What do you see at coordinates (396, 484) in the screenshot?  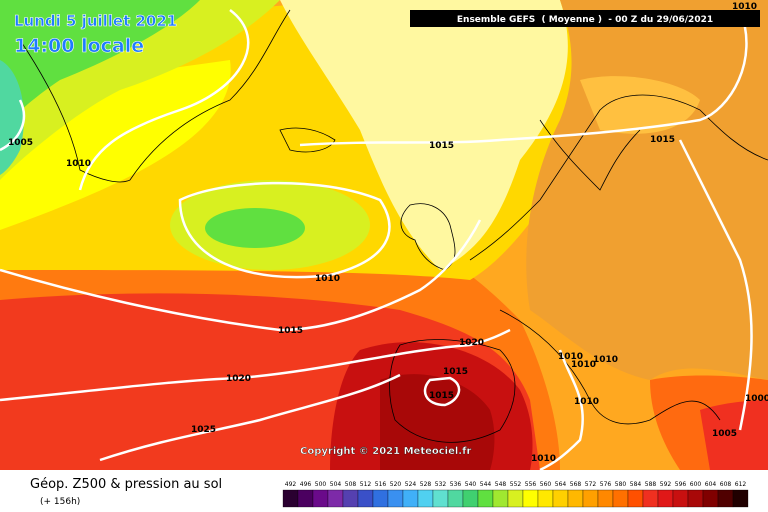 I see `scale-label: 520` at bounding box center [396, 484].